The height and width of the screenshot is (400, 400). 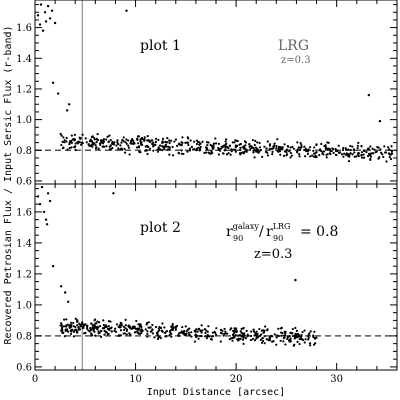 I want to click on x-axis-title: Input Distance [arcsec], so click(x=216, y=392).